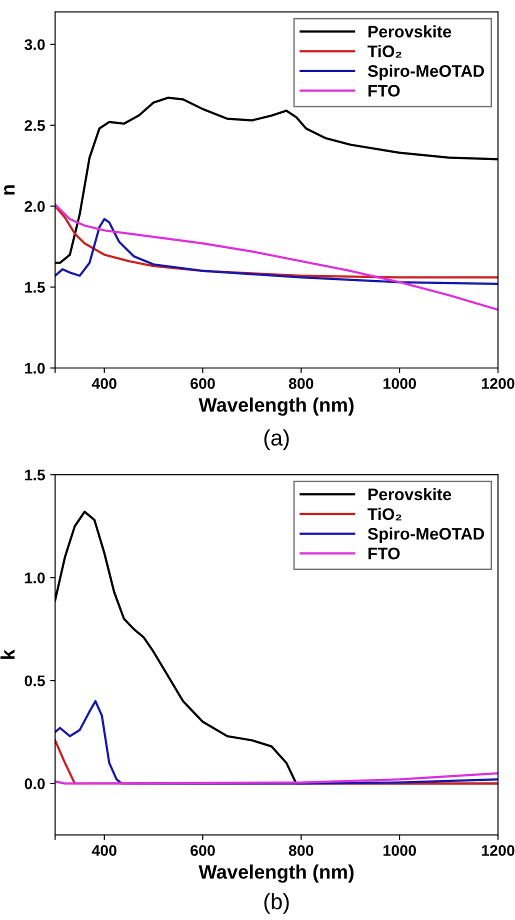  Describe the element at coordinates (34, 125) in the screenshot. I see `y-tick-label: 2.5` at that location.